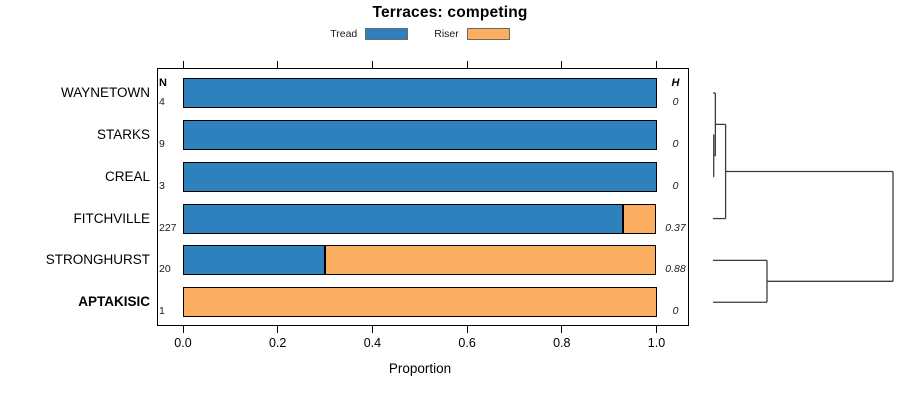 This screenshot has width=900, height=400. What do you see at coordinates (162, 143) in the screenshot?
I see `n-value: 9` at bounding box center [162, 143].